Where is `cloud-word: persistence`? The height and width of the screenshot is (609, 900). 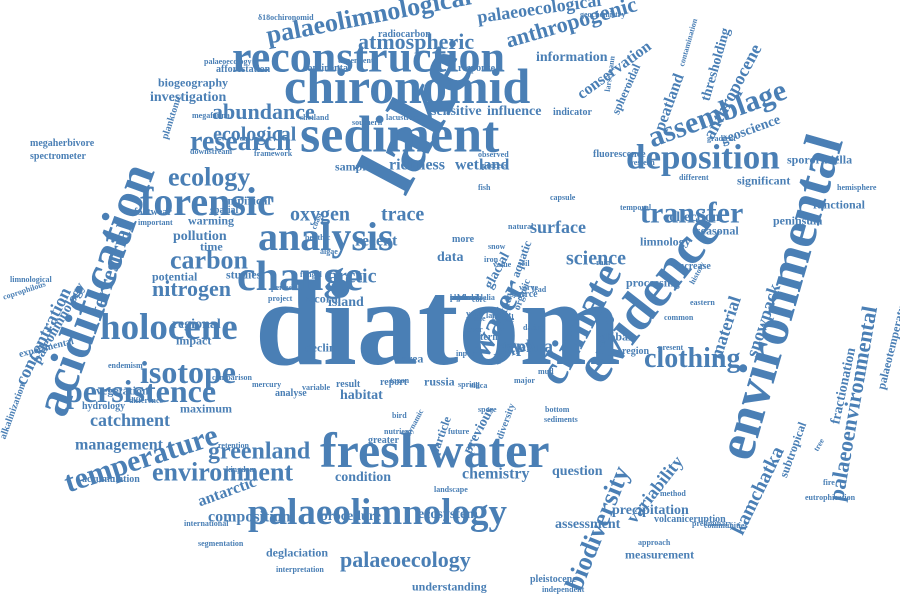 cloud-word: persistence is located at coordinates (141, 391).